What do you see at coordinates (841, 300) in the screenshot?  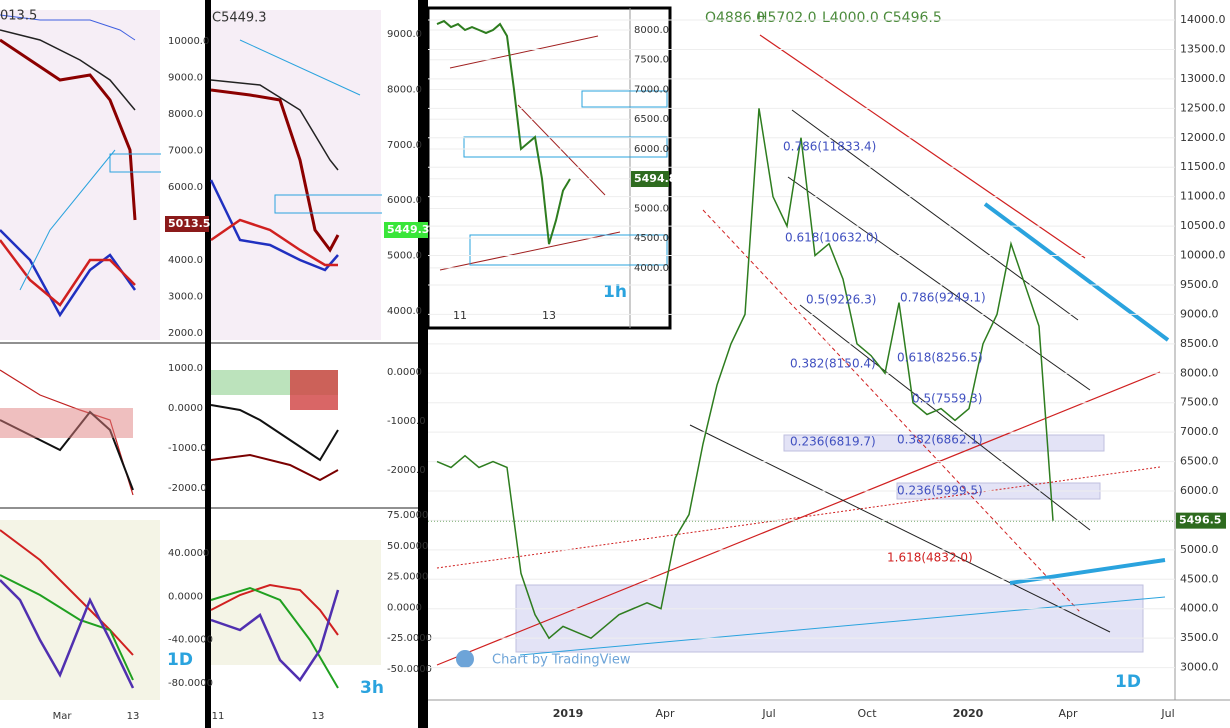 I see `fib-label: 0.5(9226.3)` at bounding box center [841, 300].